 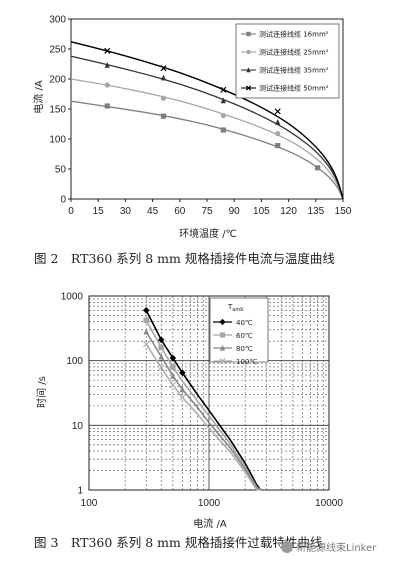 I want to click on figure-2-caption: 图 2 RT360 系列 8 mm 规格插接件电流与温度曲线, so click(x=184, y=258).